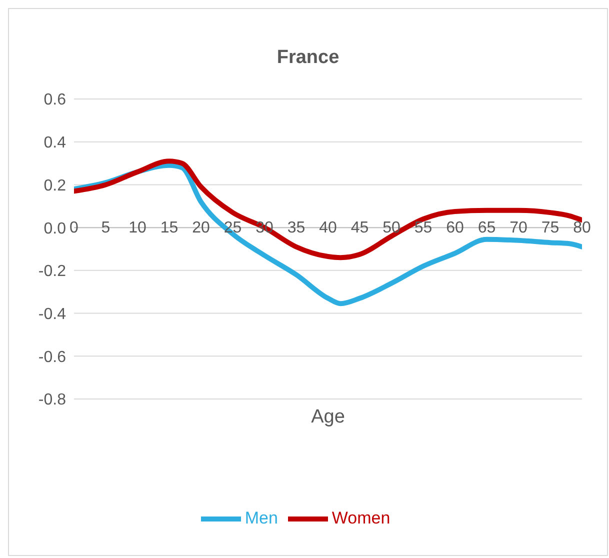 The height and width of the screenshot is (558, 609). Describe the element at coordinates (519, 227) in the screenshot. I see `x-tick-label: 70` at that location.